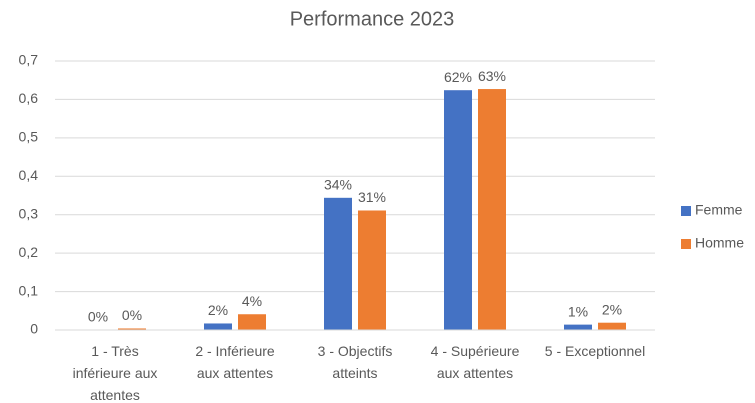 The width and height of the screenshot is (755, 403). Describe the element at coordinates (355, 362) in the screenshot. I see `x-tick-label: 3 - Objectifs atteints` at that location.